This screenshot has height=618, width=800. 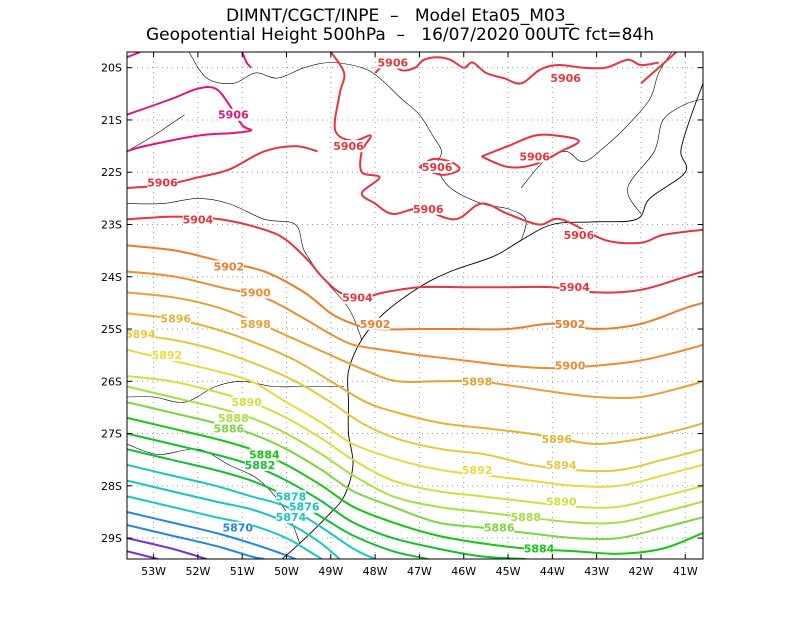 What do you see at coordinates (111, 434) in the screenshot?
I see `lat-tick-label: 27S` at bounding box center [111, 434].